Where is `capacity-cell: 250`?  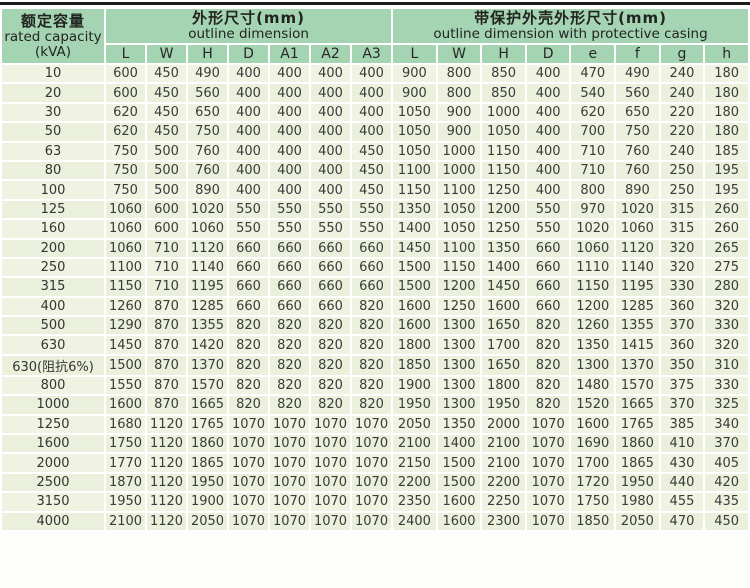
capacity-cell: 250 is located at coordinates (53, 267).